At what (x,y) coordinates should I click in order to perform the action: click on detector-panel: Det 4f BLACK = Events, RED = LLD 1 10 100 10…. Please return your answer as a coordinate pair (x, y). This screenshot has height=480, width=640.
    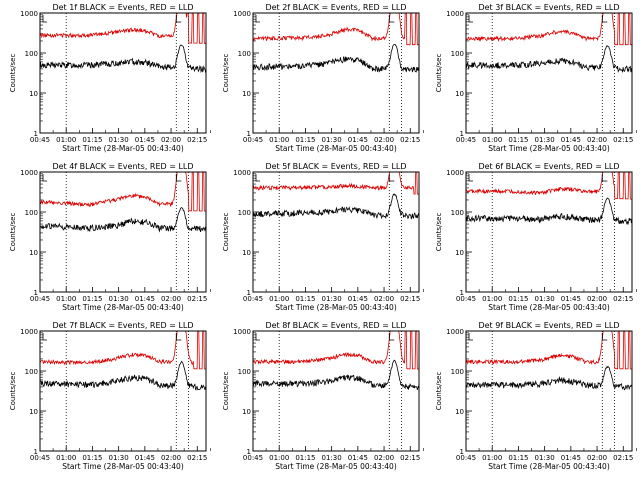
    Looking at the image, I should click on (110, 237).